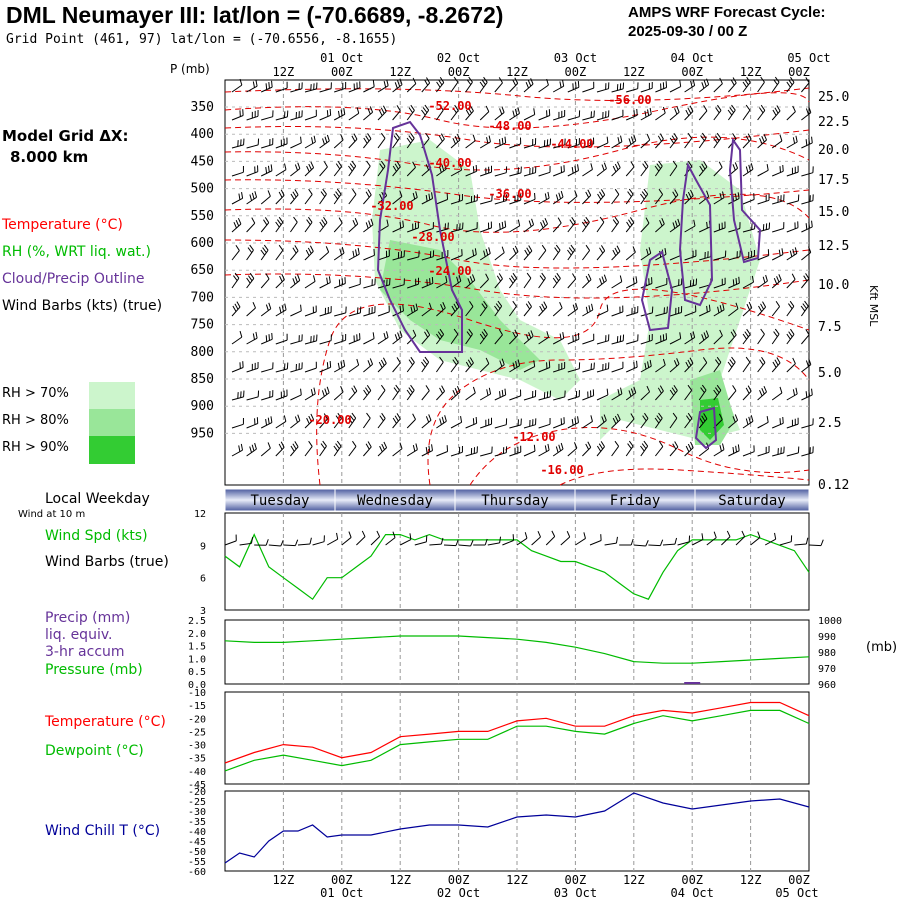 The height and width of the screenshot is (900, 900). I want to click on rh90-region-right, so click(712, 419).